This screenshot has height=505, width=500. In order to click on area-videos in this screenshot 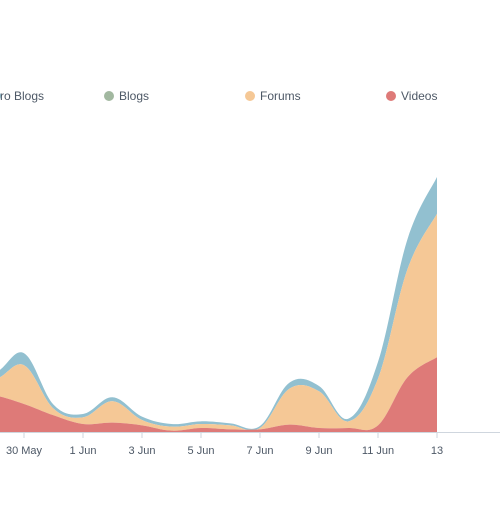, I will do `click(218, 394)`.